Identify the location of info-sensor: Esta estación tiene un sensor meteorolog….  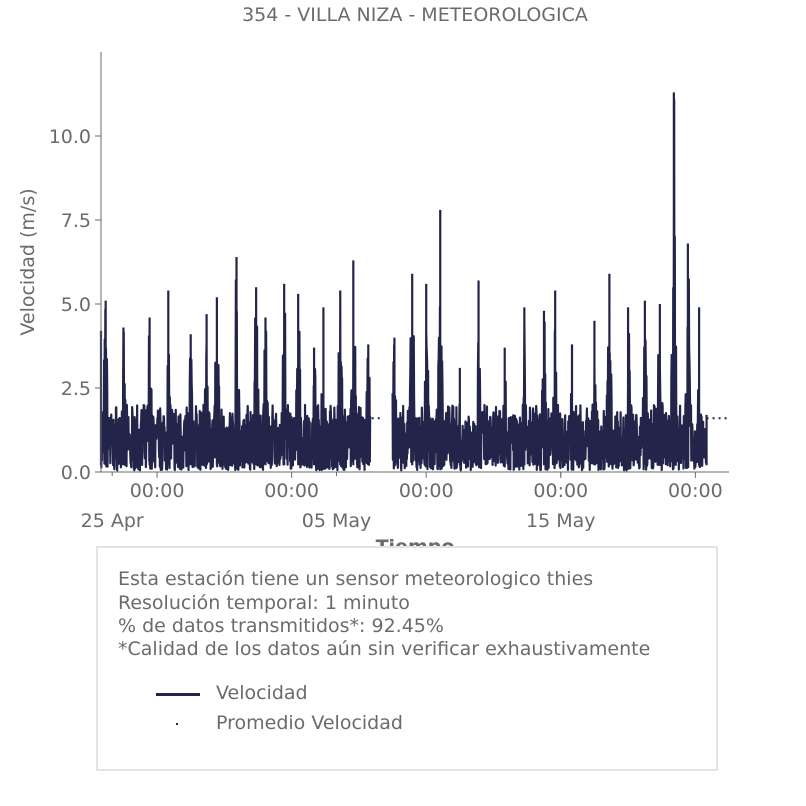
(356, 579).